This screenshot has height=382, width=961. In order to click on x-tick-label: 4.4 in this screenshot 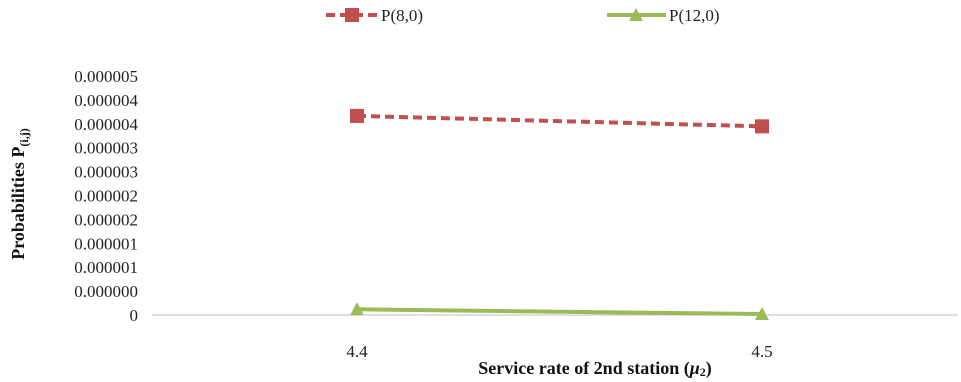, I will do `click(357, 351)`.